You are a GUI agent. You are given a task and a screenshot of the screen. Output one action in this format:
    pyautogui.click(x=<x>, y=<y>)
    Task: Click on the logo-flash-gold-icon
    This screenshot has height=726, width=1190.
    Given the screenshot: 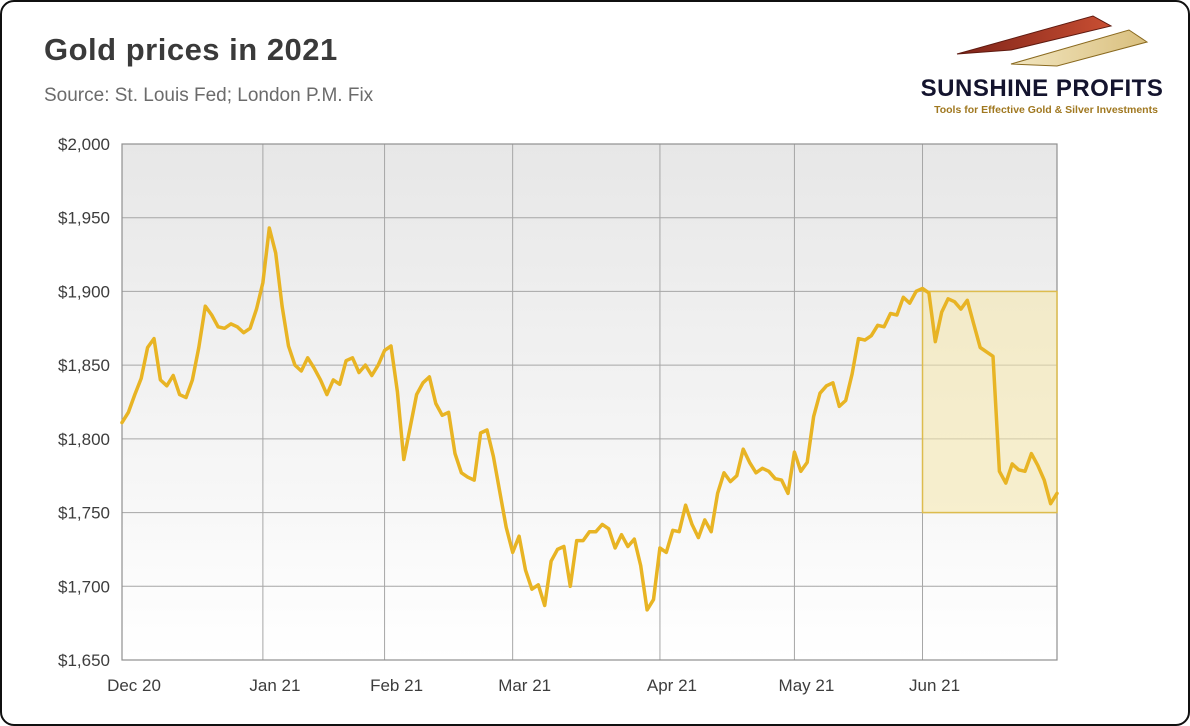 What is the action you would take?
    pyautogui.click(x=1079, y=48)
    